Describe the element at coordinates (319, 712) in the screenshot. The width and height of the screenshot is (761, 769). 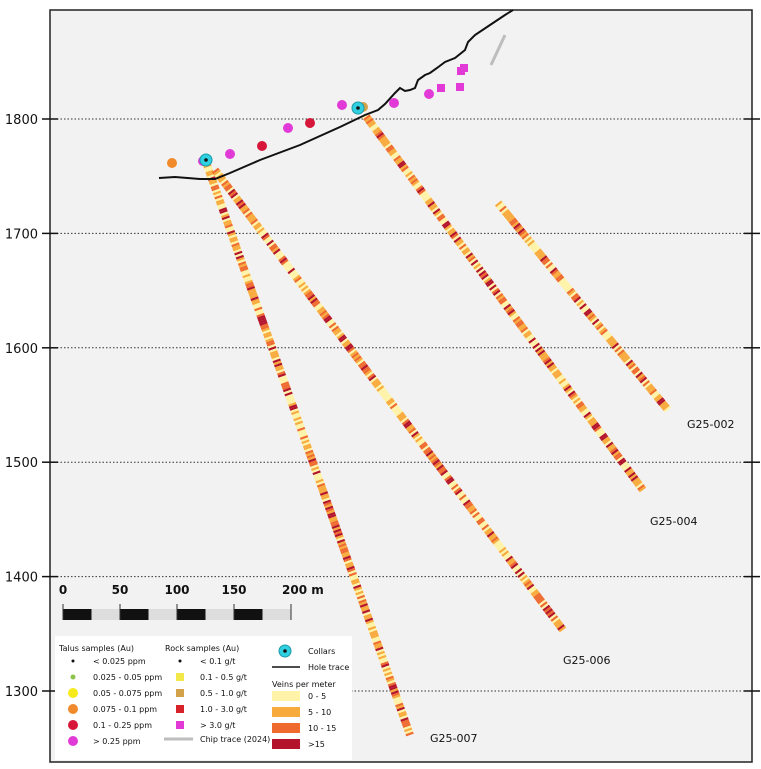
I see `vein-legend-label: 5 - 10` at that location.